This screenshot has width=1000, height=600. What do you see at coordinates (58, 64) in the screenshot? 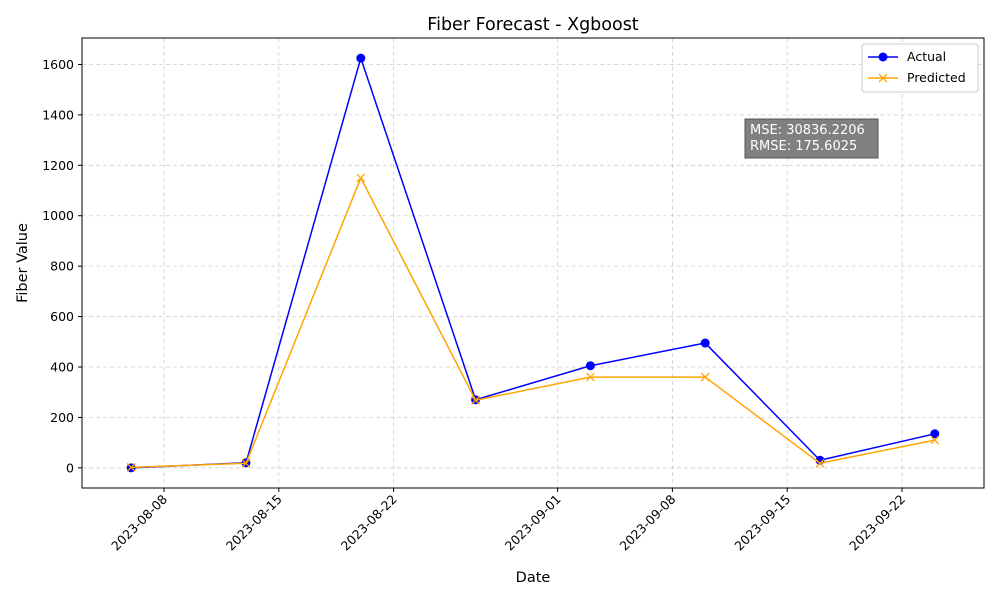
I see `y-tick-label: 1600` at bounding box center [58, 64].